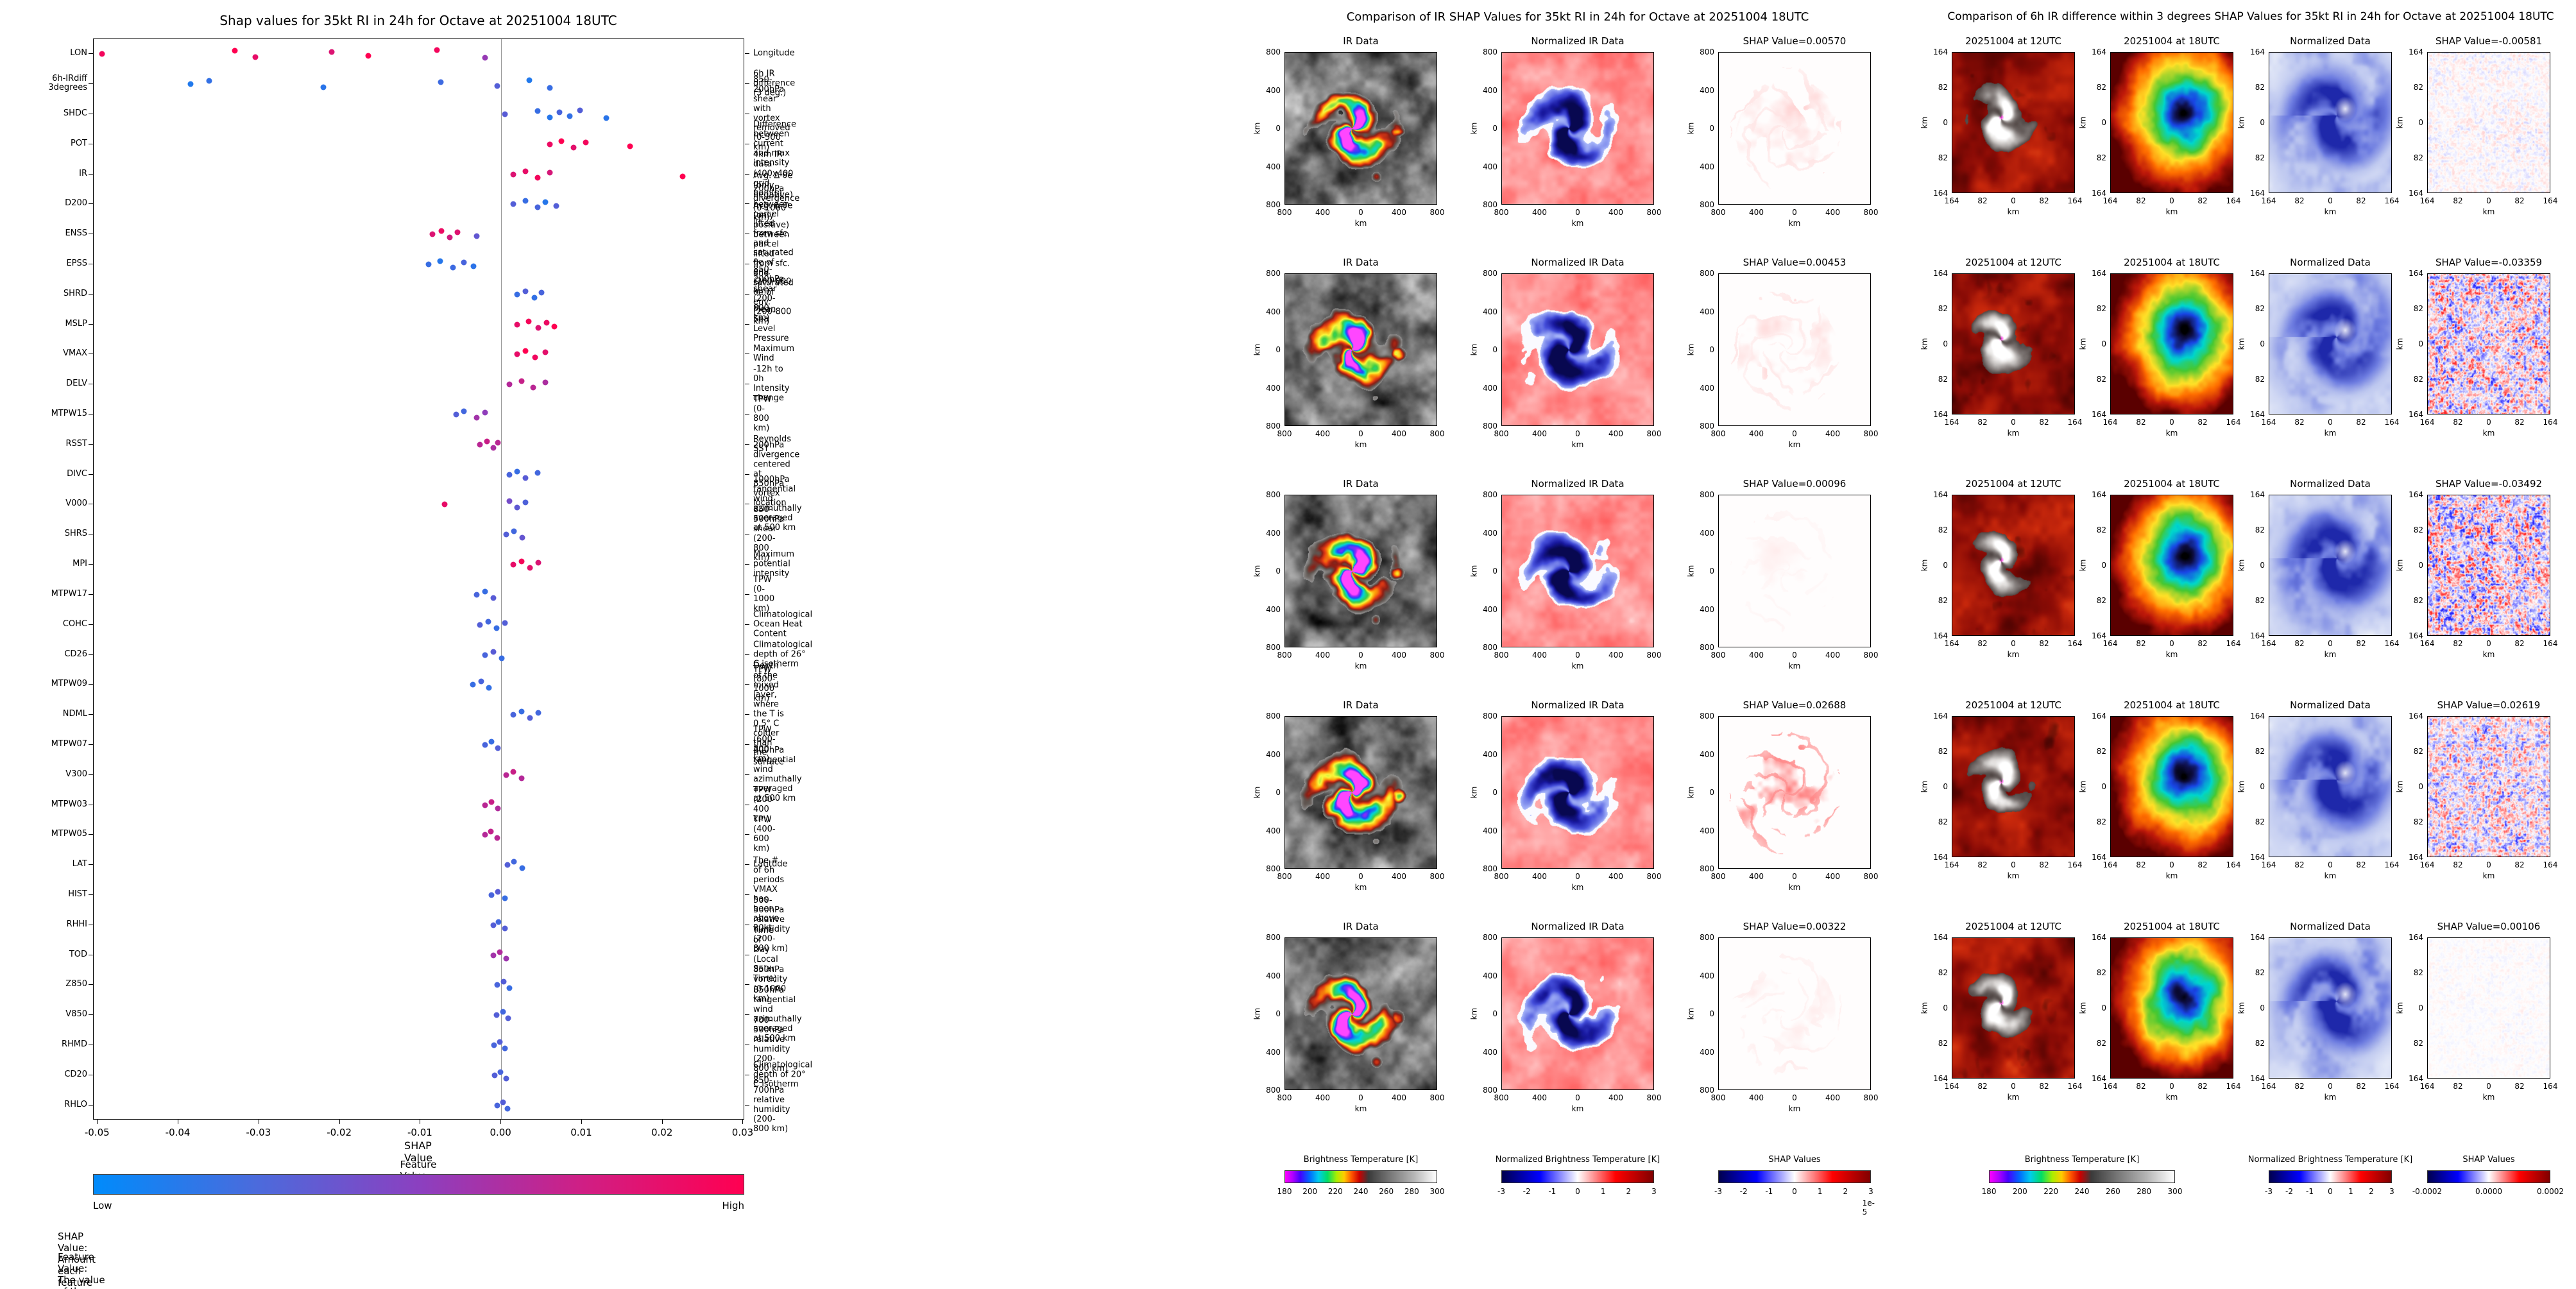 This screenshot has width=2576, height=1289. What do you see at coordinates (2013, 123) in the screenshot?
I see `image-g12` at bounding box center [2013, 123].